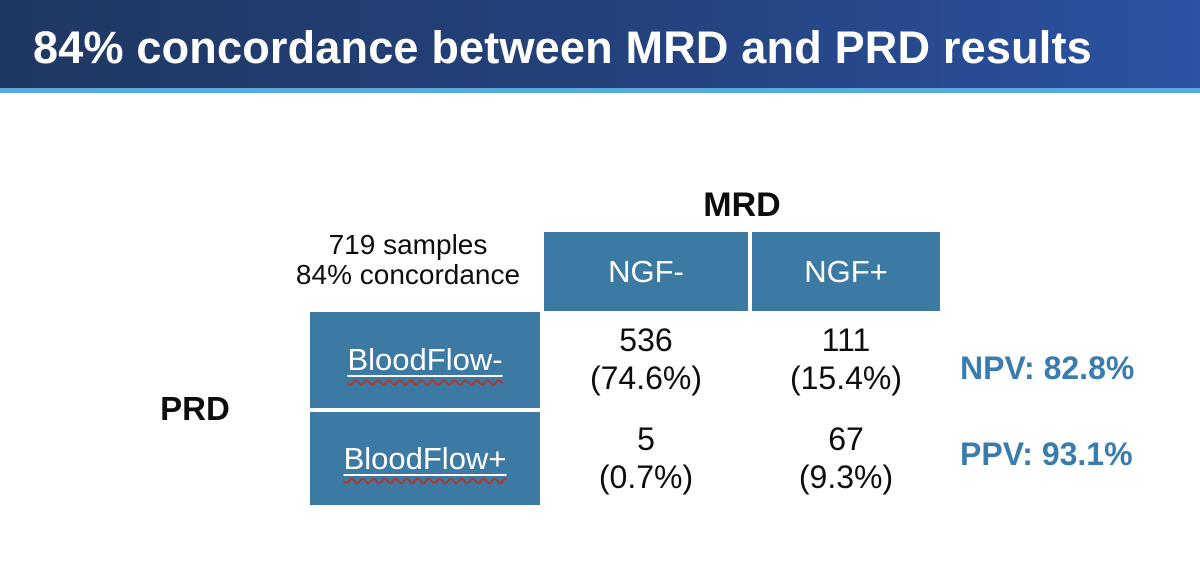 The image size is (1200, 569). I want to click on spellcheck-squiggle: BloodFlow+, so click(425, 459).